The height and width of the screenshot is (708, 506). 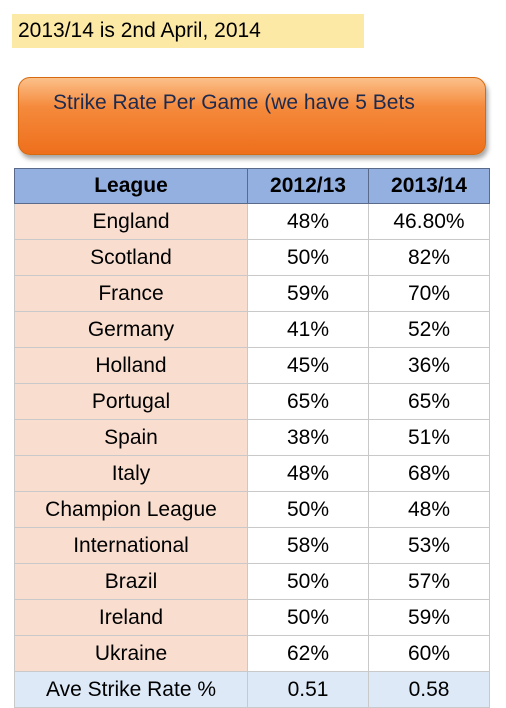 What do you see at coordinates (429, 509) in the screenshot?
I see `value-2013-14-cell: 48%` at bounding box center [429, 509].